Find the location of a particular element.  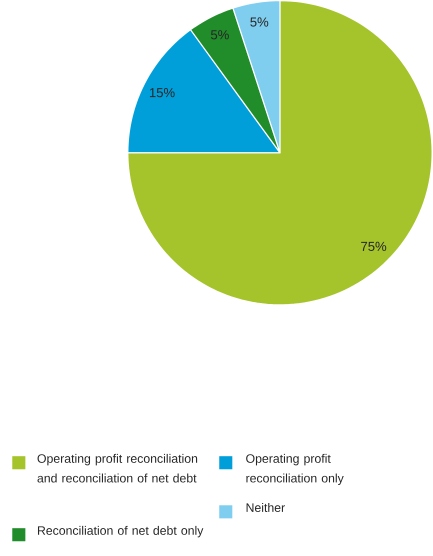

data-label: 15% is located at coordinates (162, 93).